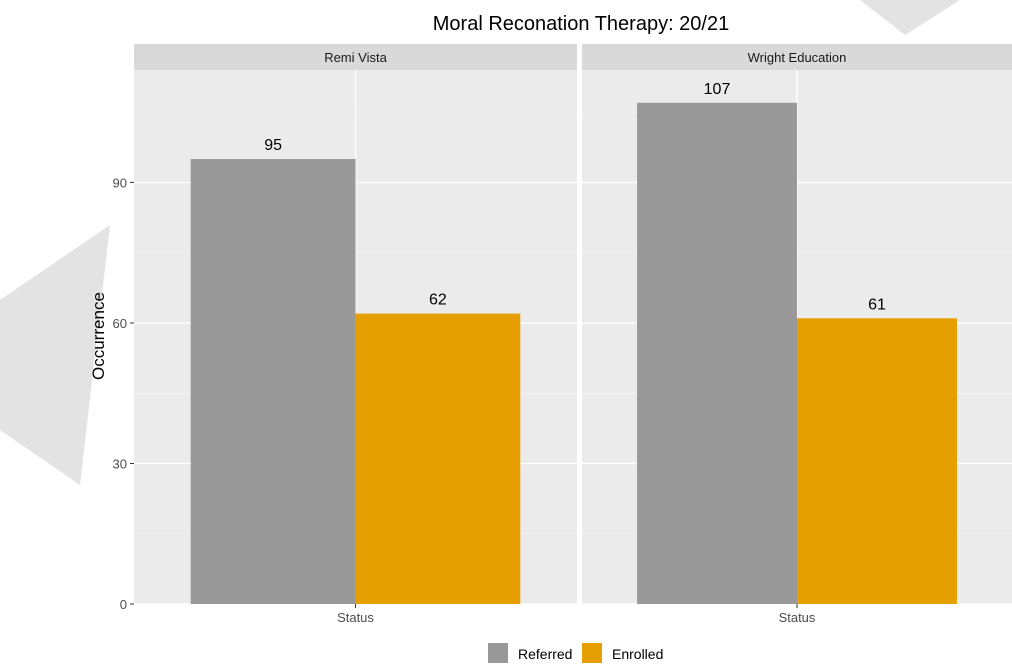 This screenshot has width=1012, height=664. Describe the element at coordinates (120, 323) in the screenshot. I see `y-tick-label: 60` at that location.